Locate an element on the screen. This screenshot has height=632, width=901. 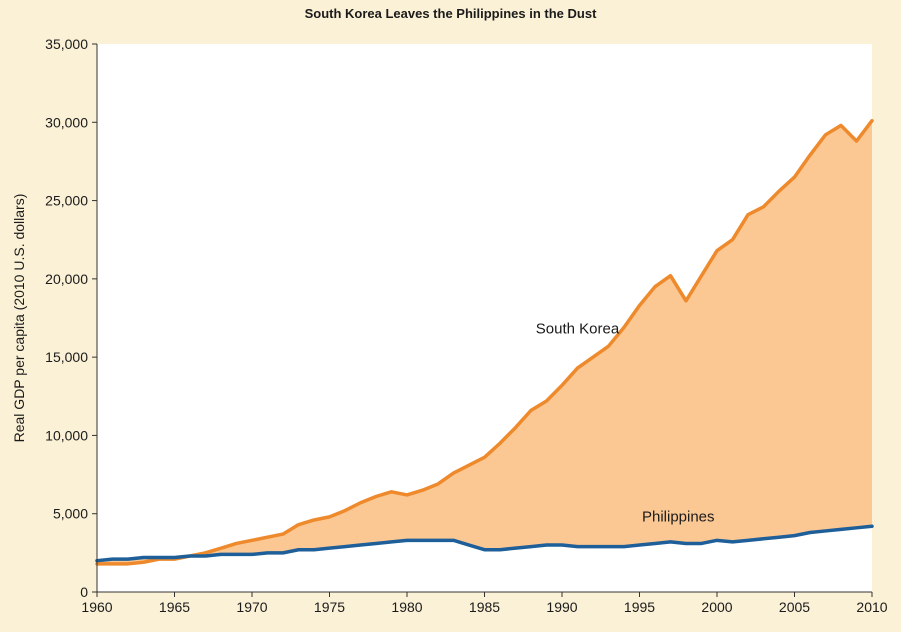
y-axis-label: Real GDP per capita (2010 U.S. dollars) is located at coordinates (19, 318).